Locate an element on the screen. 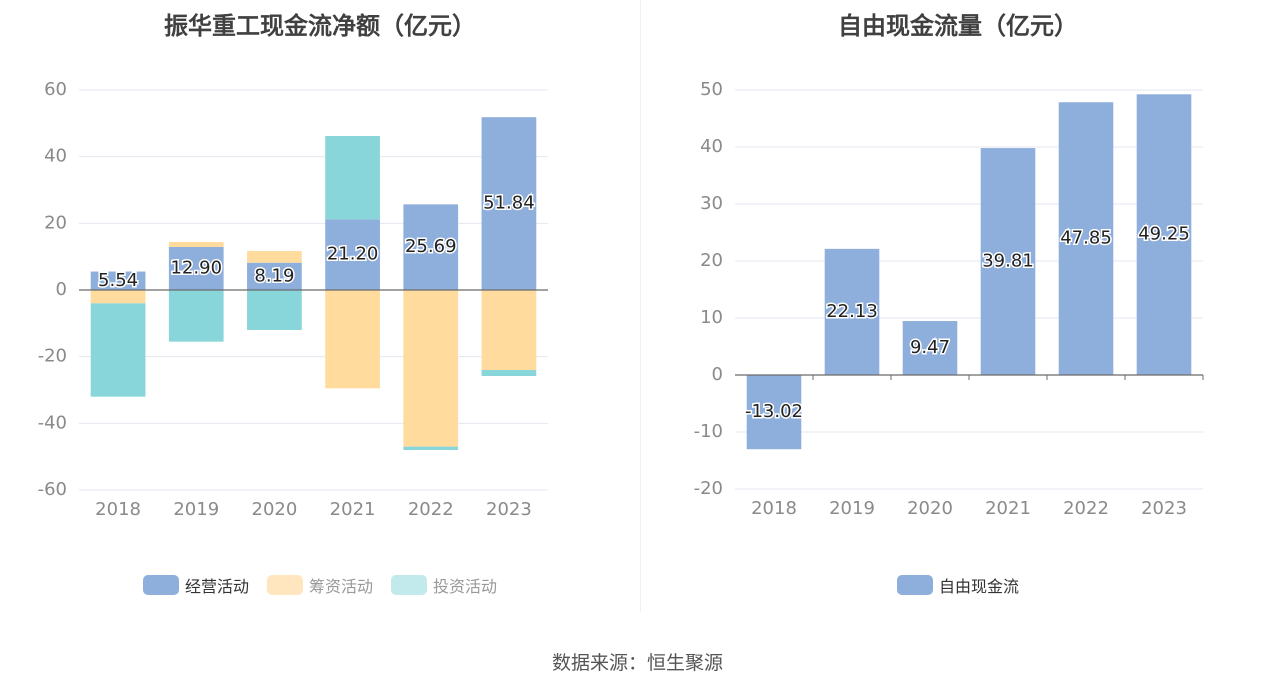 The width and height of the screenshot is (1275, 688). data-label: -13.02 is located at coordinates (774, 411).